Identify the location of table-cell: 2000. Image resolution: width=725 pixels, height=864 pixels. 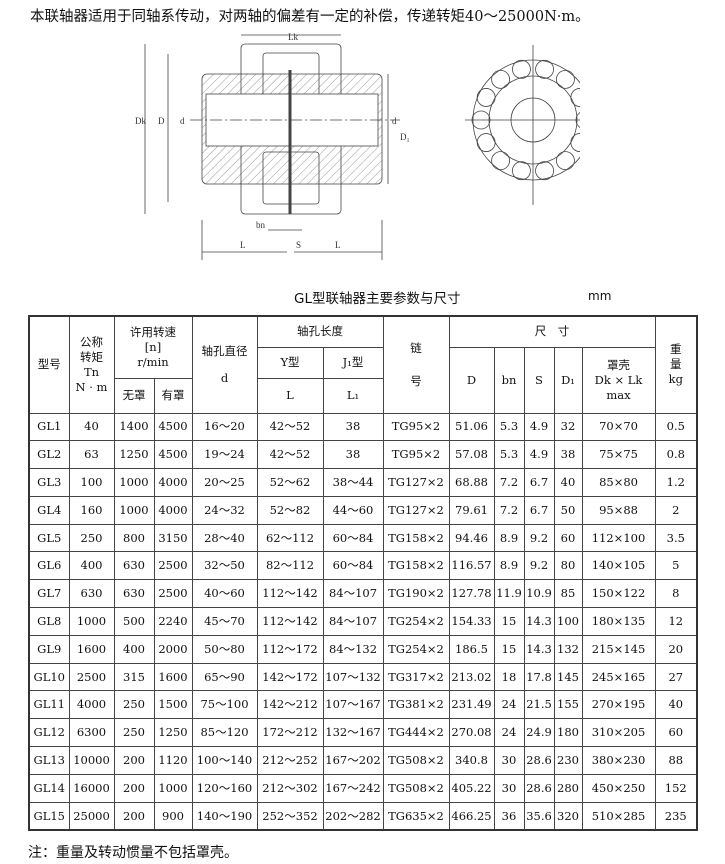
(173, 649).